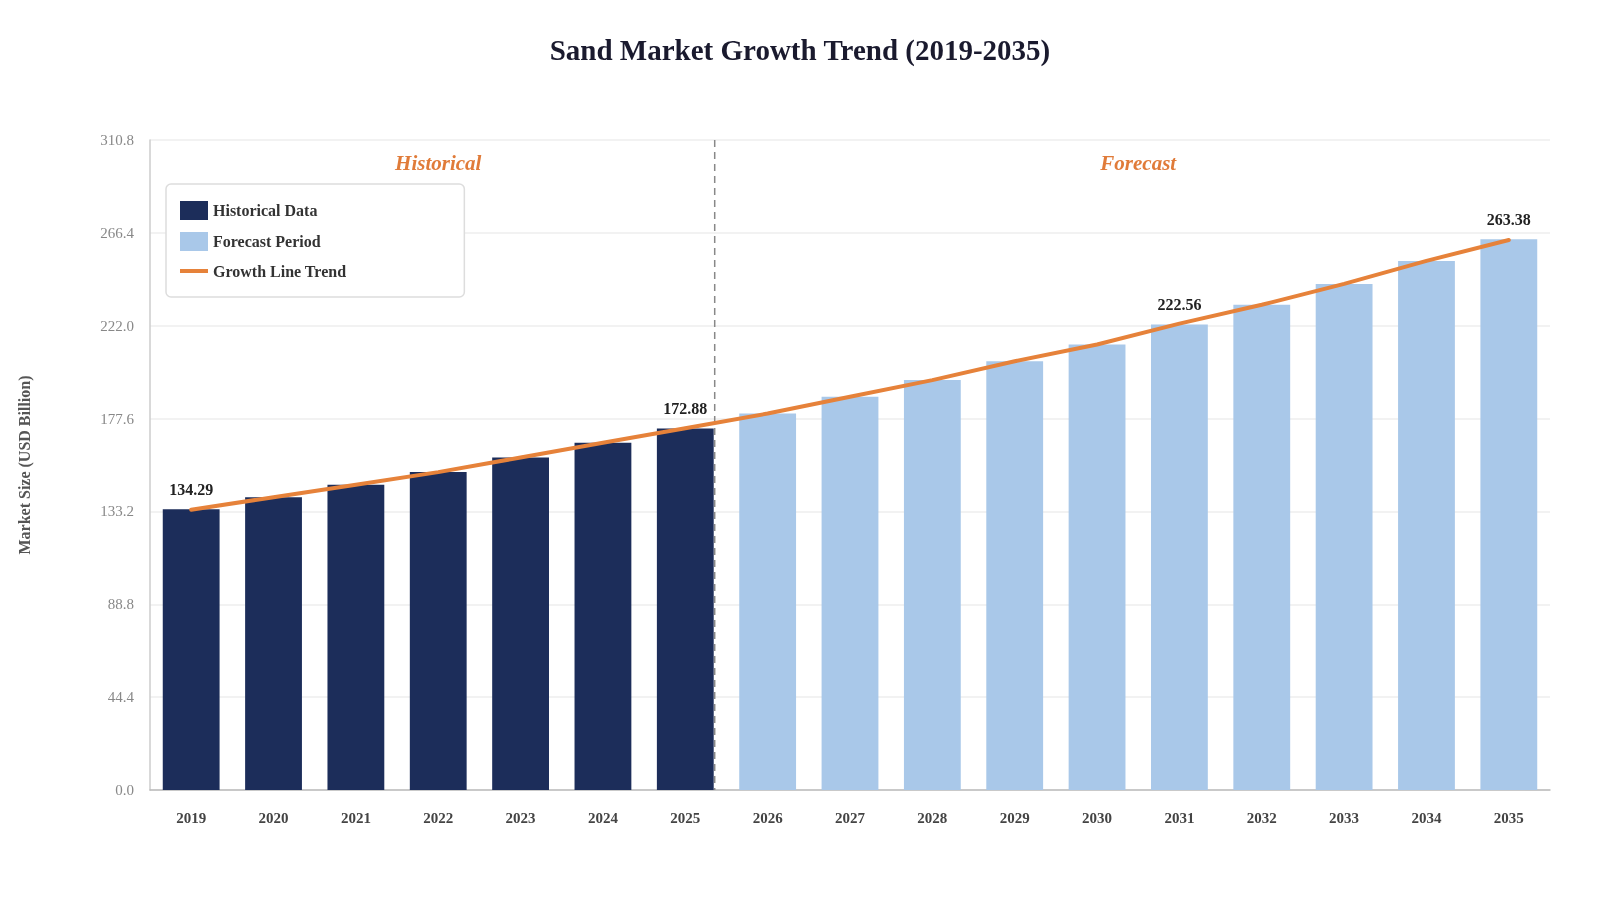  I want to click on annotation: Forecast, so click(1138, 162).